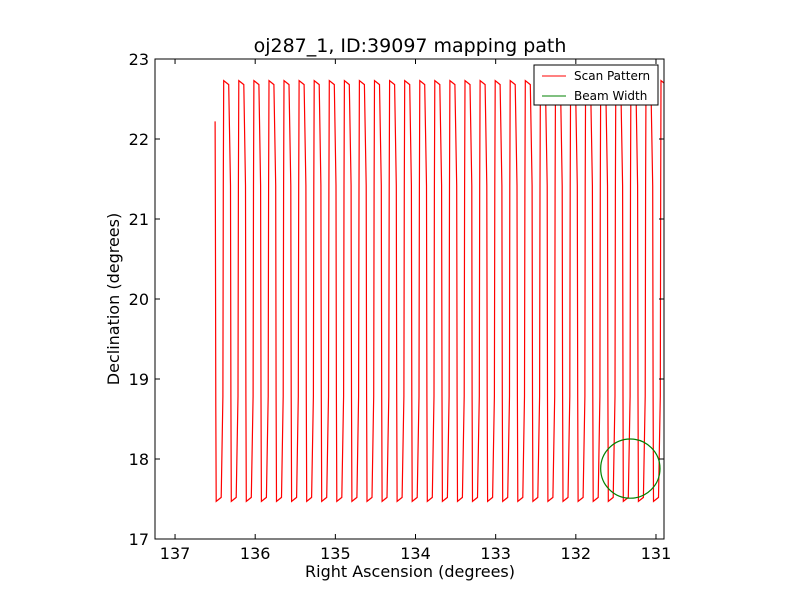 The width and height of the screenshot is (800, 600). I want to click on y-axis-title: Declination (degrees), so click(113, 299).